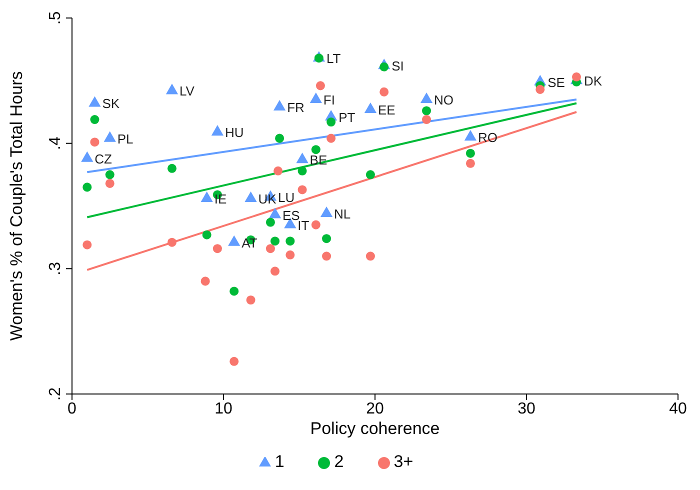 The height and width of the screenshot is (490, 700). Describe the element at coordinates (527, 409) in the screenshot. I see `x-tick-label: 30` at that location.